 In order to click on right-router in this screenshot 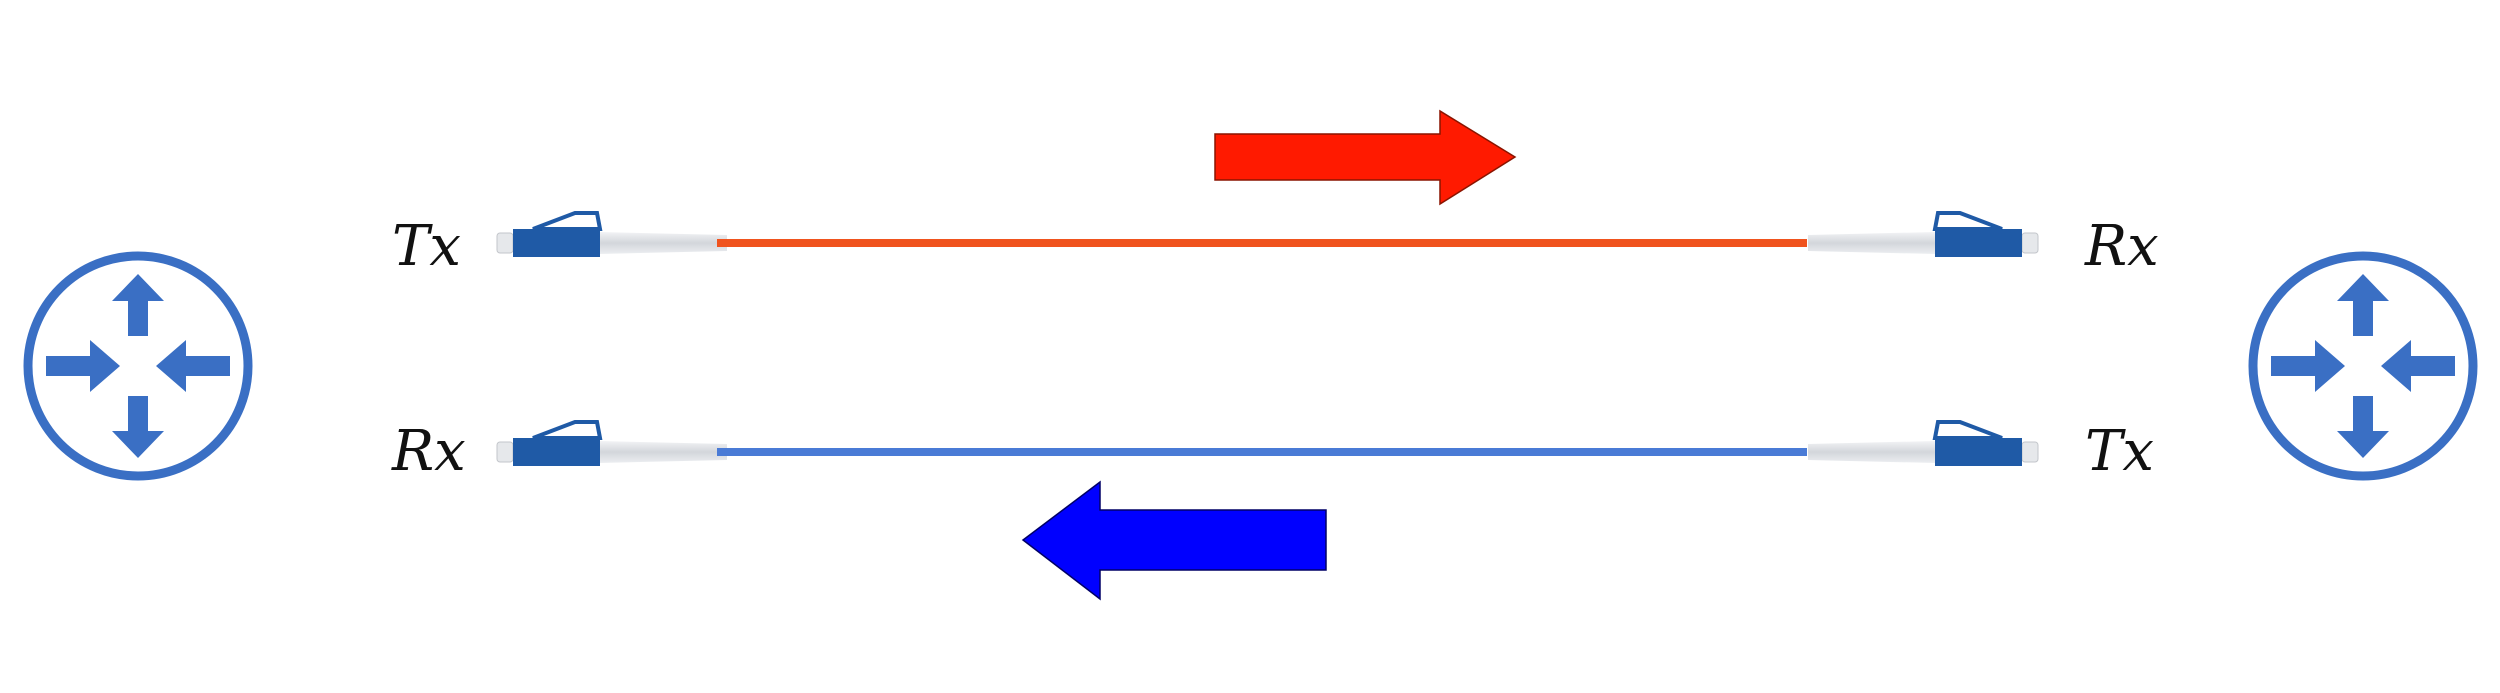, I will do `click(2363, 366)`.